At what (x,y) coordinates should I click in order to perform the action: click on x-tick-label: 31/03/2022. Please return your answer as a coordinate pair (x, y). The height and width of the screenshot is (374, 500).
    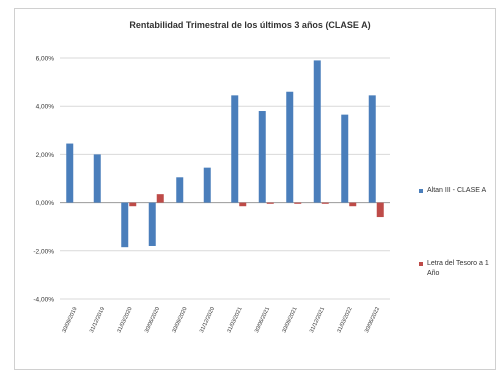
    Looking at the image, I should click on (344, 319).